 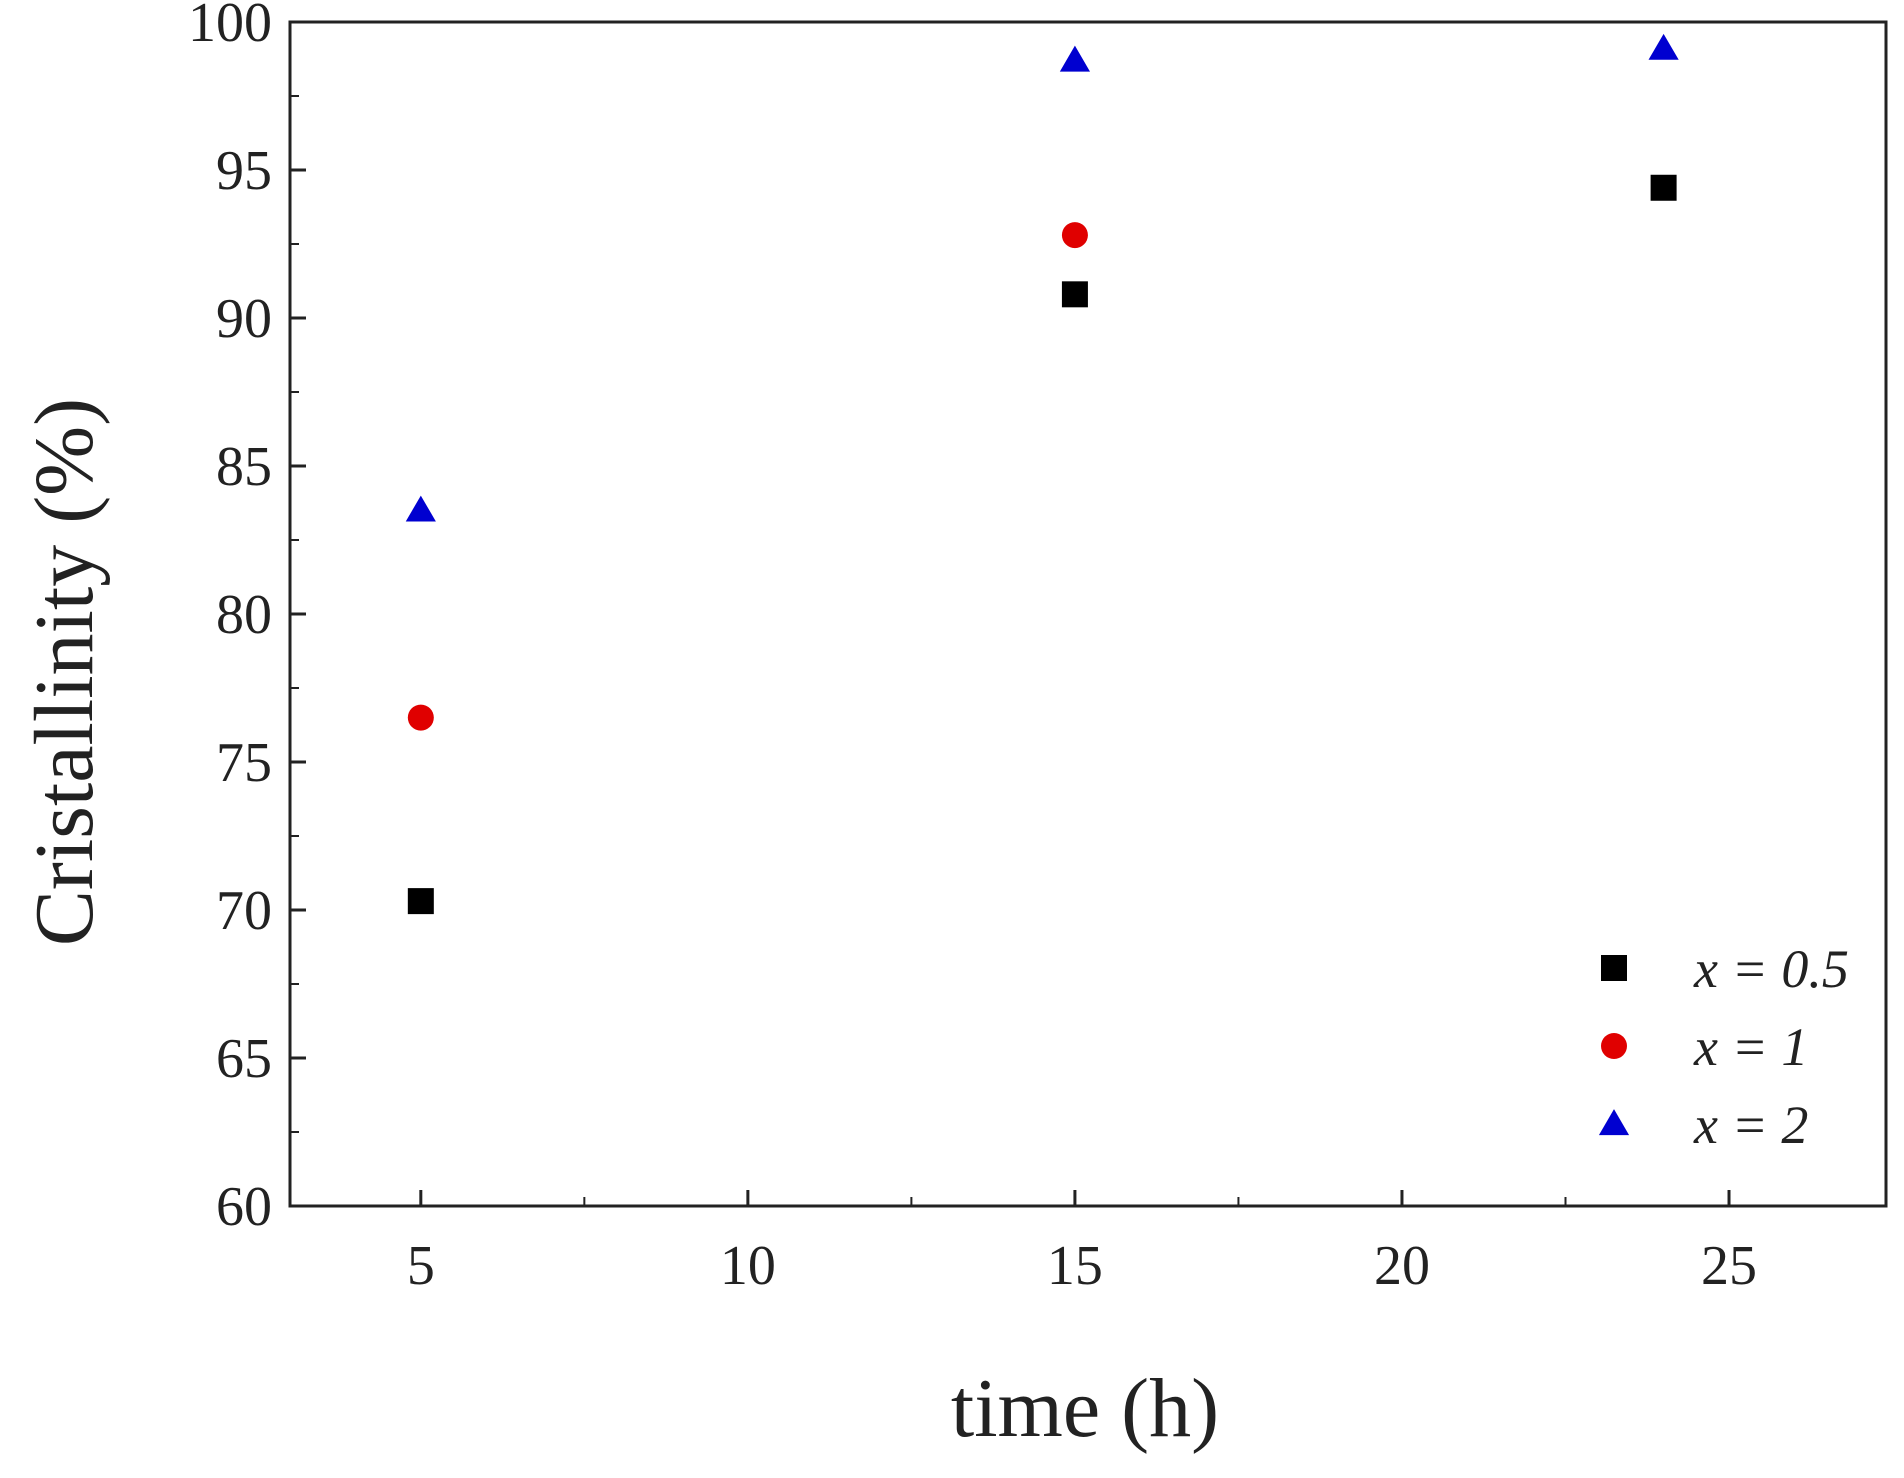 I want to click on y-tick-label: 95, so click(x=244, y=171).